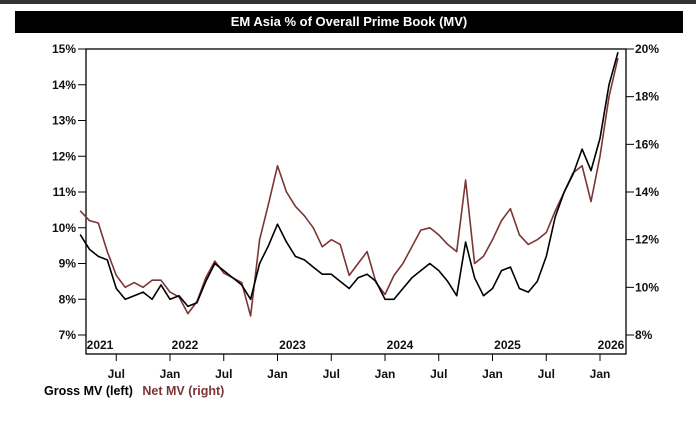  Describe the element at coordinates (507, 345) in the screenshot. I see `x-year-label: 2025` at that location.